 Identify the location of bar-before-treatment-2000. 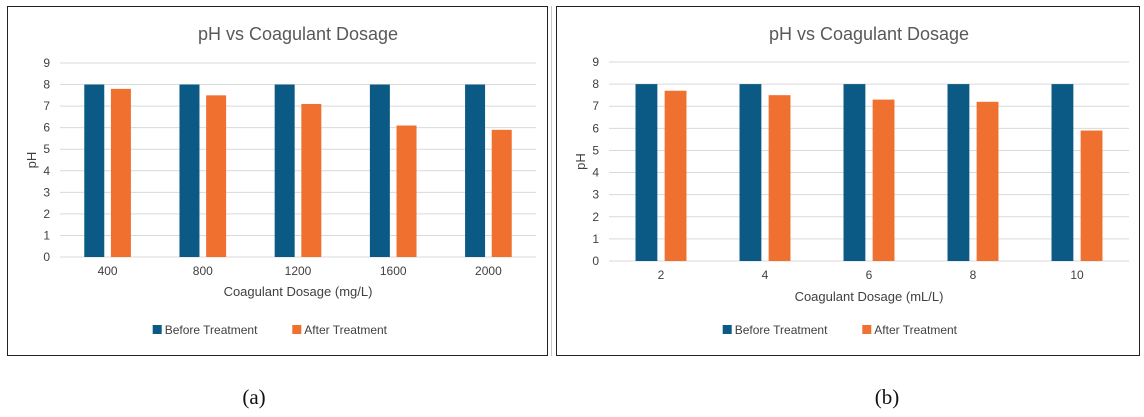
(475, 170).